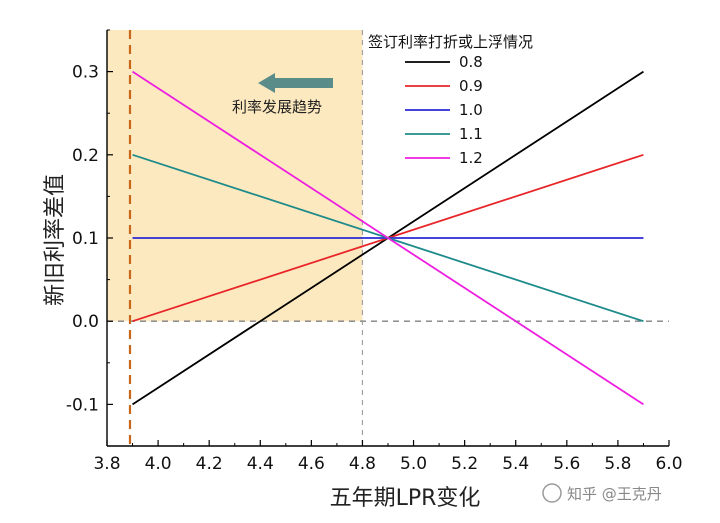 The image size is (720, 523). Describe the element at coordinates (209, 464) in the screenshot. I see `x-tick-label: 4.2` at that location.